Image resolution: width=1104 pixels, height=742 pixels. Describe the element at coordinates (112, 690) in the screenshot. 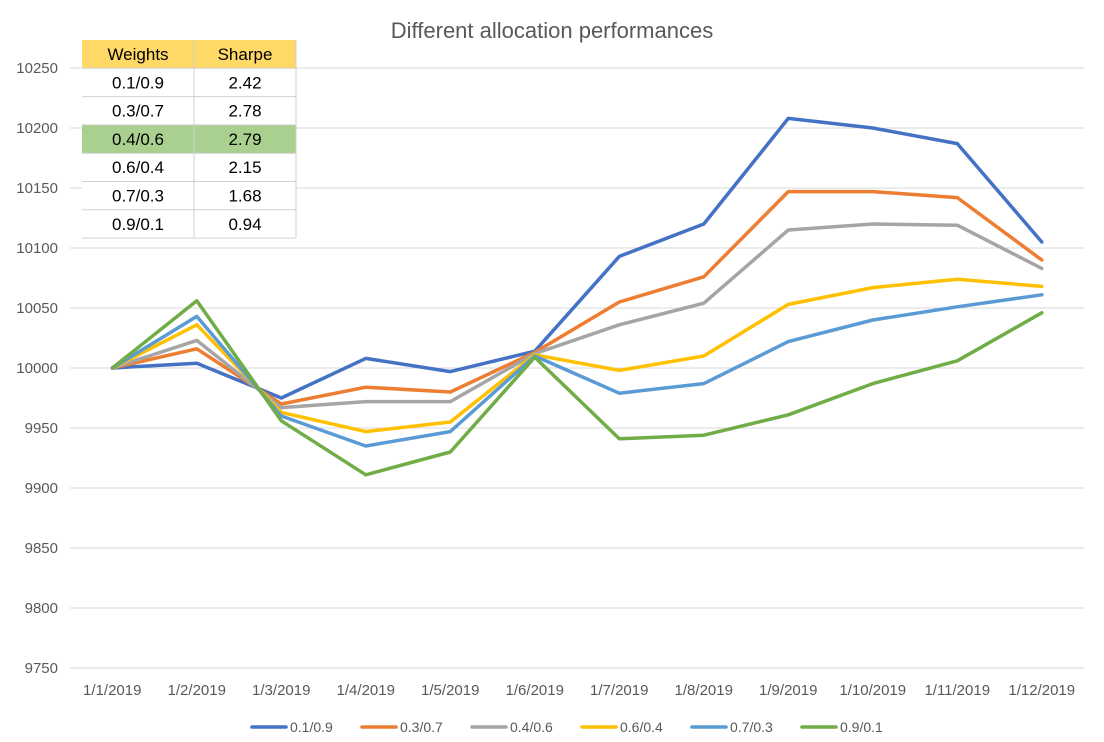

I see `x-tick-label: 1/1/2019` at that location.